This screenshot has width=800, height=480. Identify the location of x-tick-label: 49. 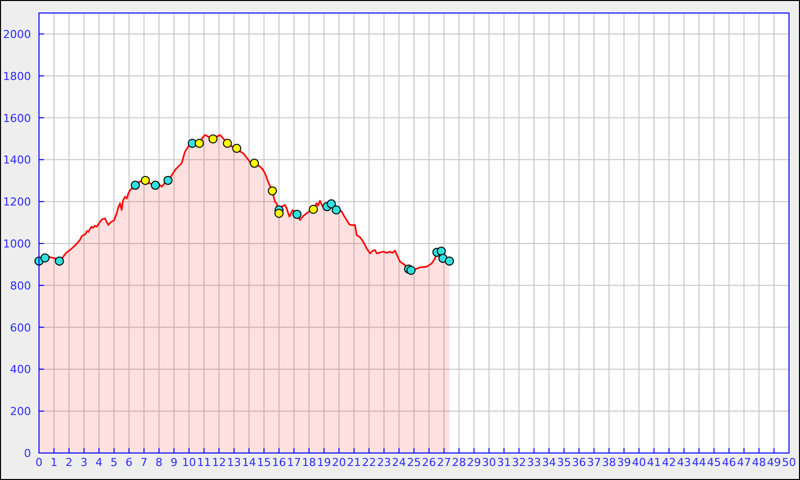
(774, 462).